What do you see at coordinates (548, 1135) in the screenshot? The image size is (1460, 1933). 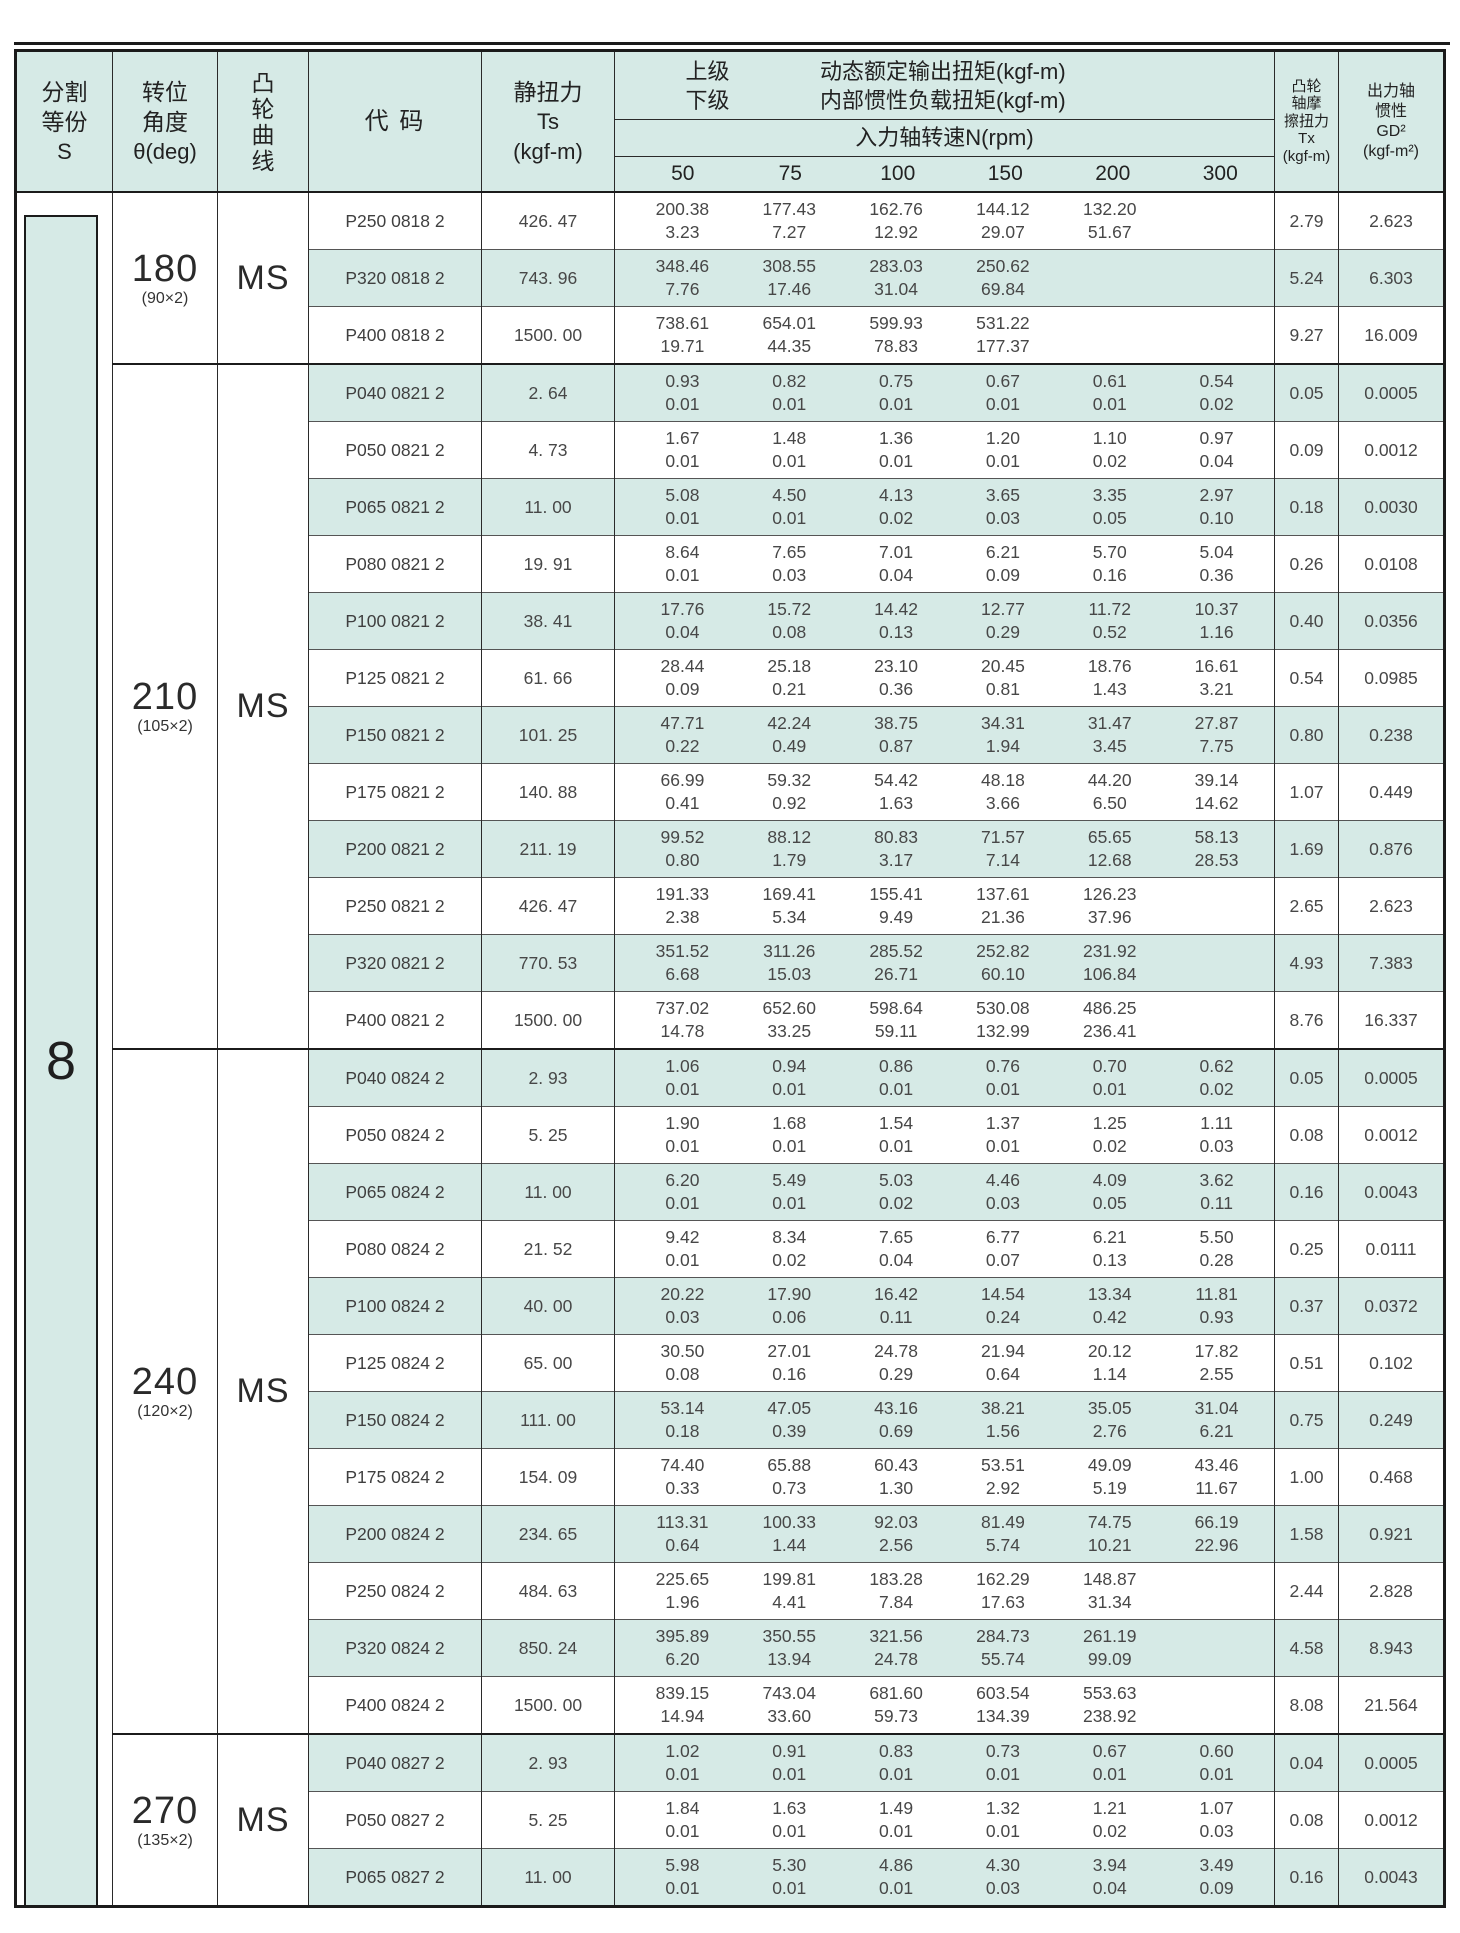 I see `static-torque-cell: 5. 25` at bounding box center [548, 1135].